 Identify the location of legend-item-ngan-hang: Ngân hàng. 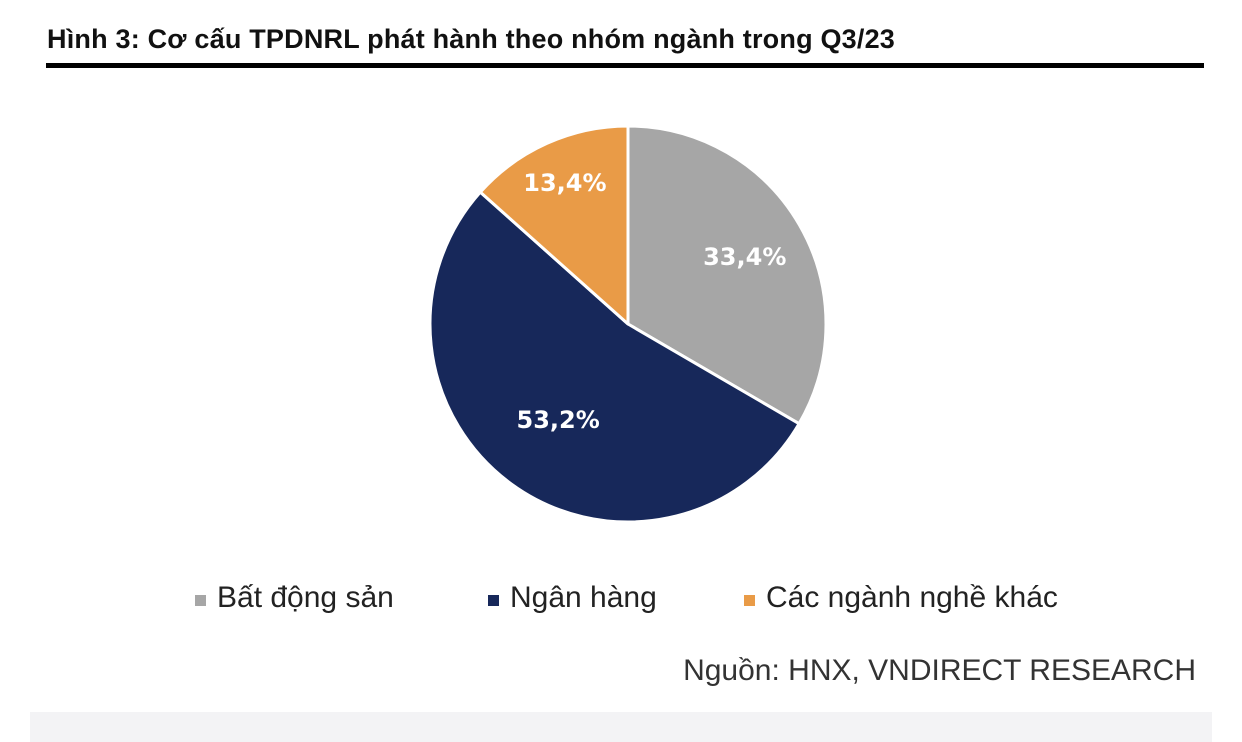
(572, 598).